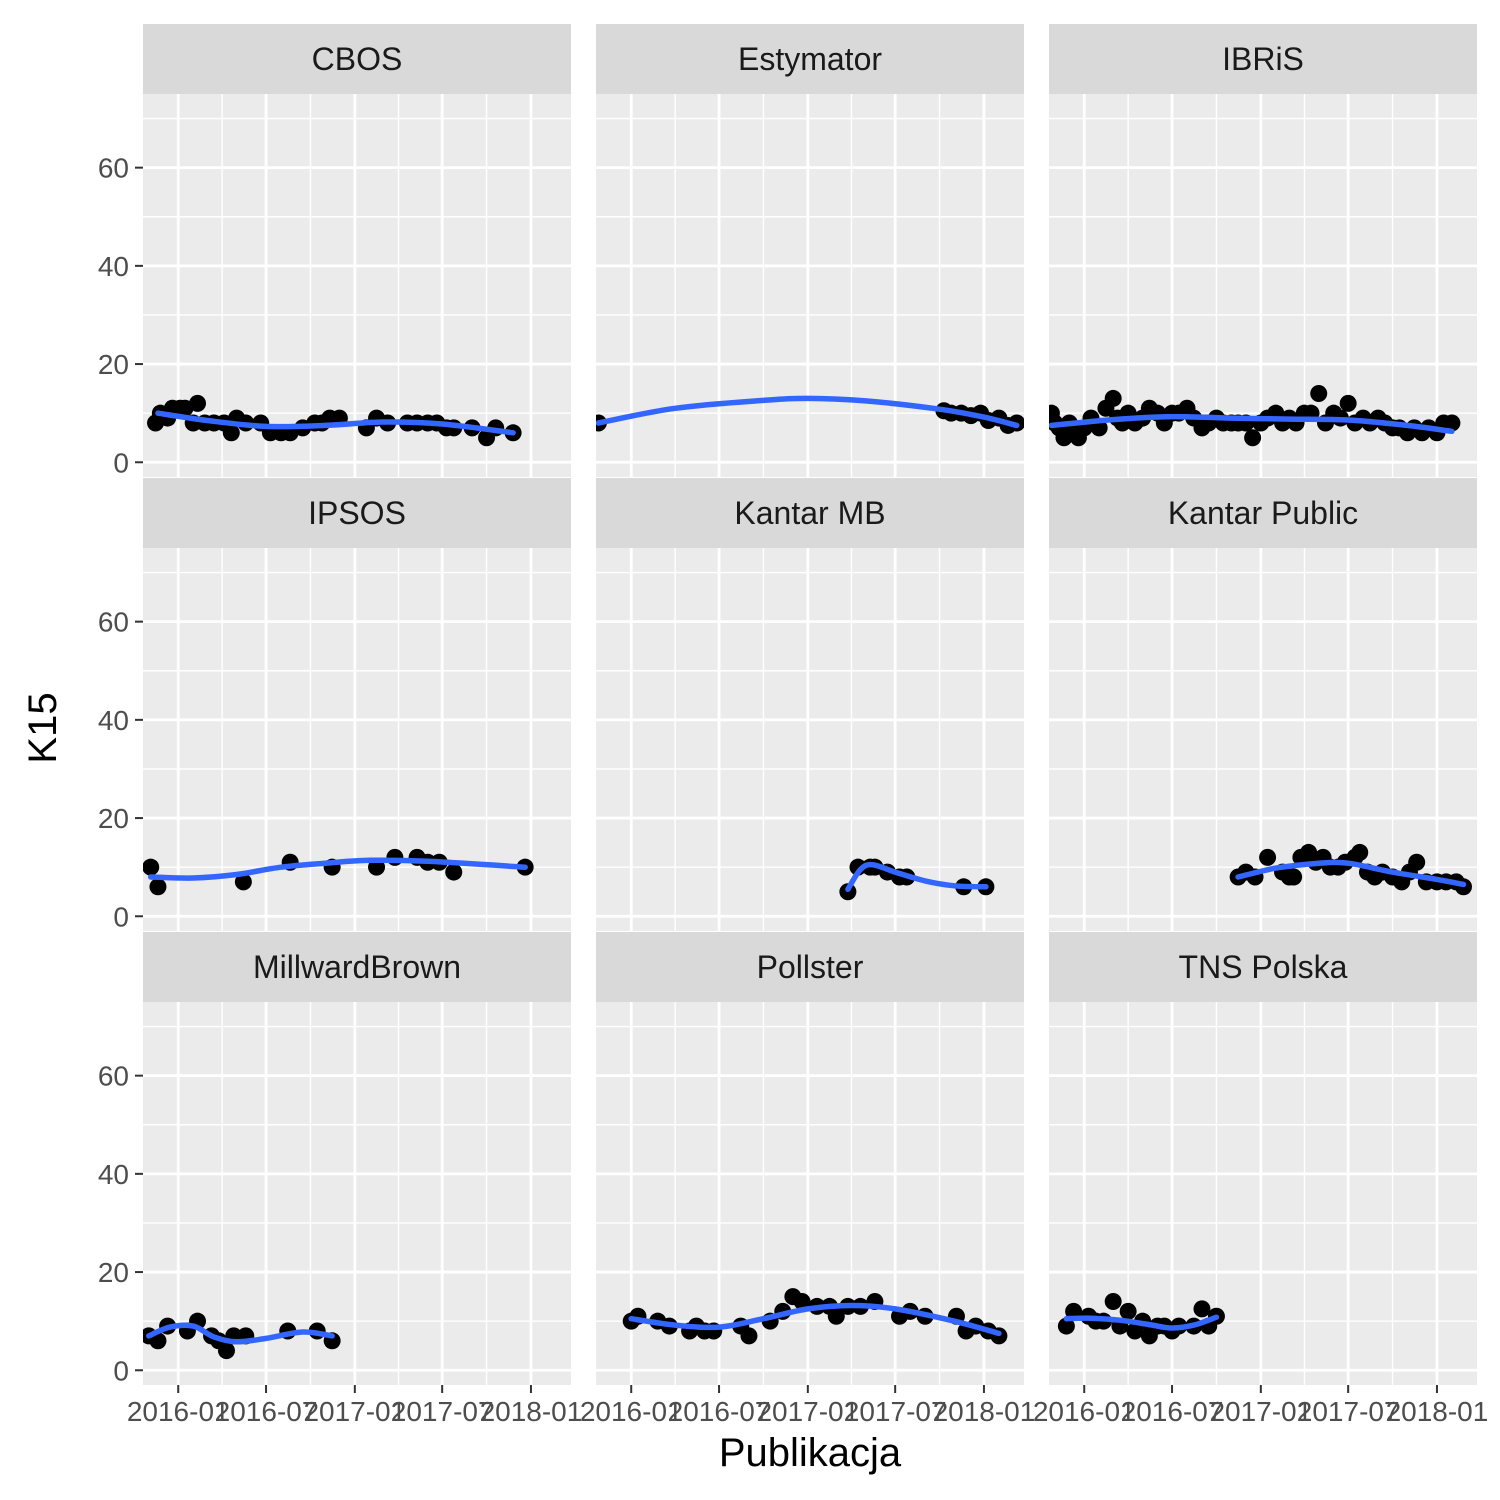 The height and width of the screenshot is (1500, 1500). Describe the element at coordinates (120, 315) in the screenshot. I see `y-axis-cbos: 0 20 40 60` at that location.